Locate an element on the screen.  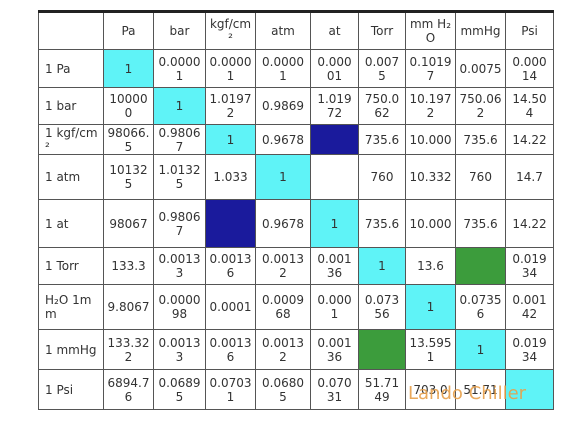
table-cell: 14.7 is located at coordinates (529, 177).